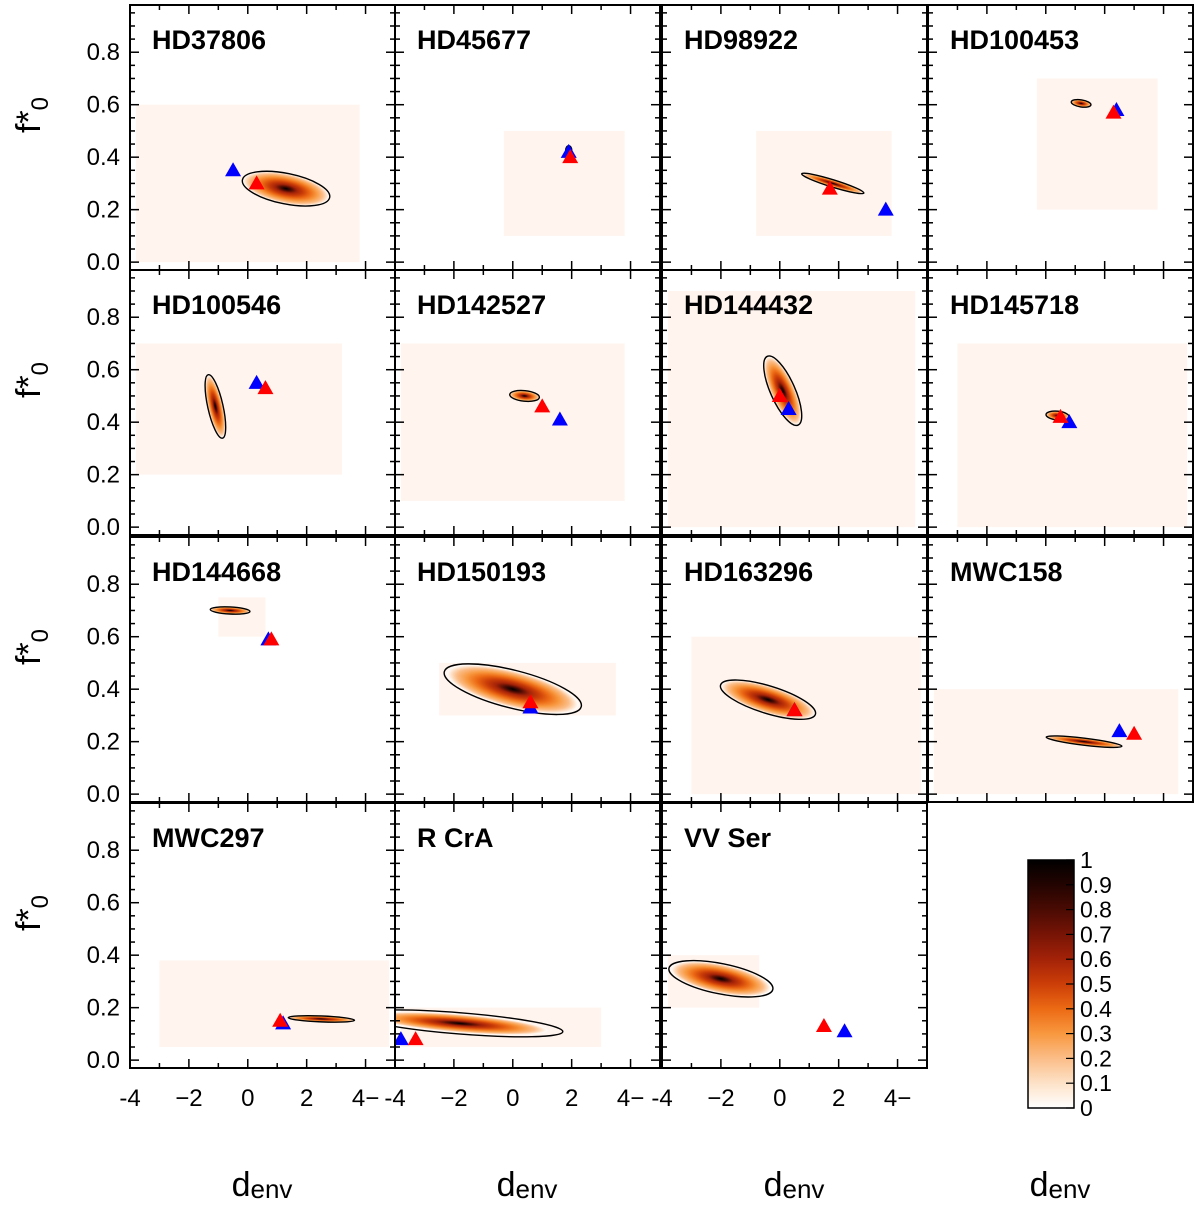 The height and width of the screenshot is (1205, 1200). Describe the element at coordinates (455, 838) in the screenshot. I see `panel-label: R CrA` at that location.